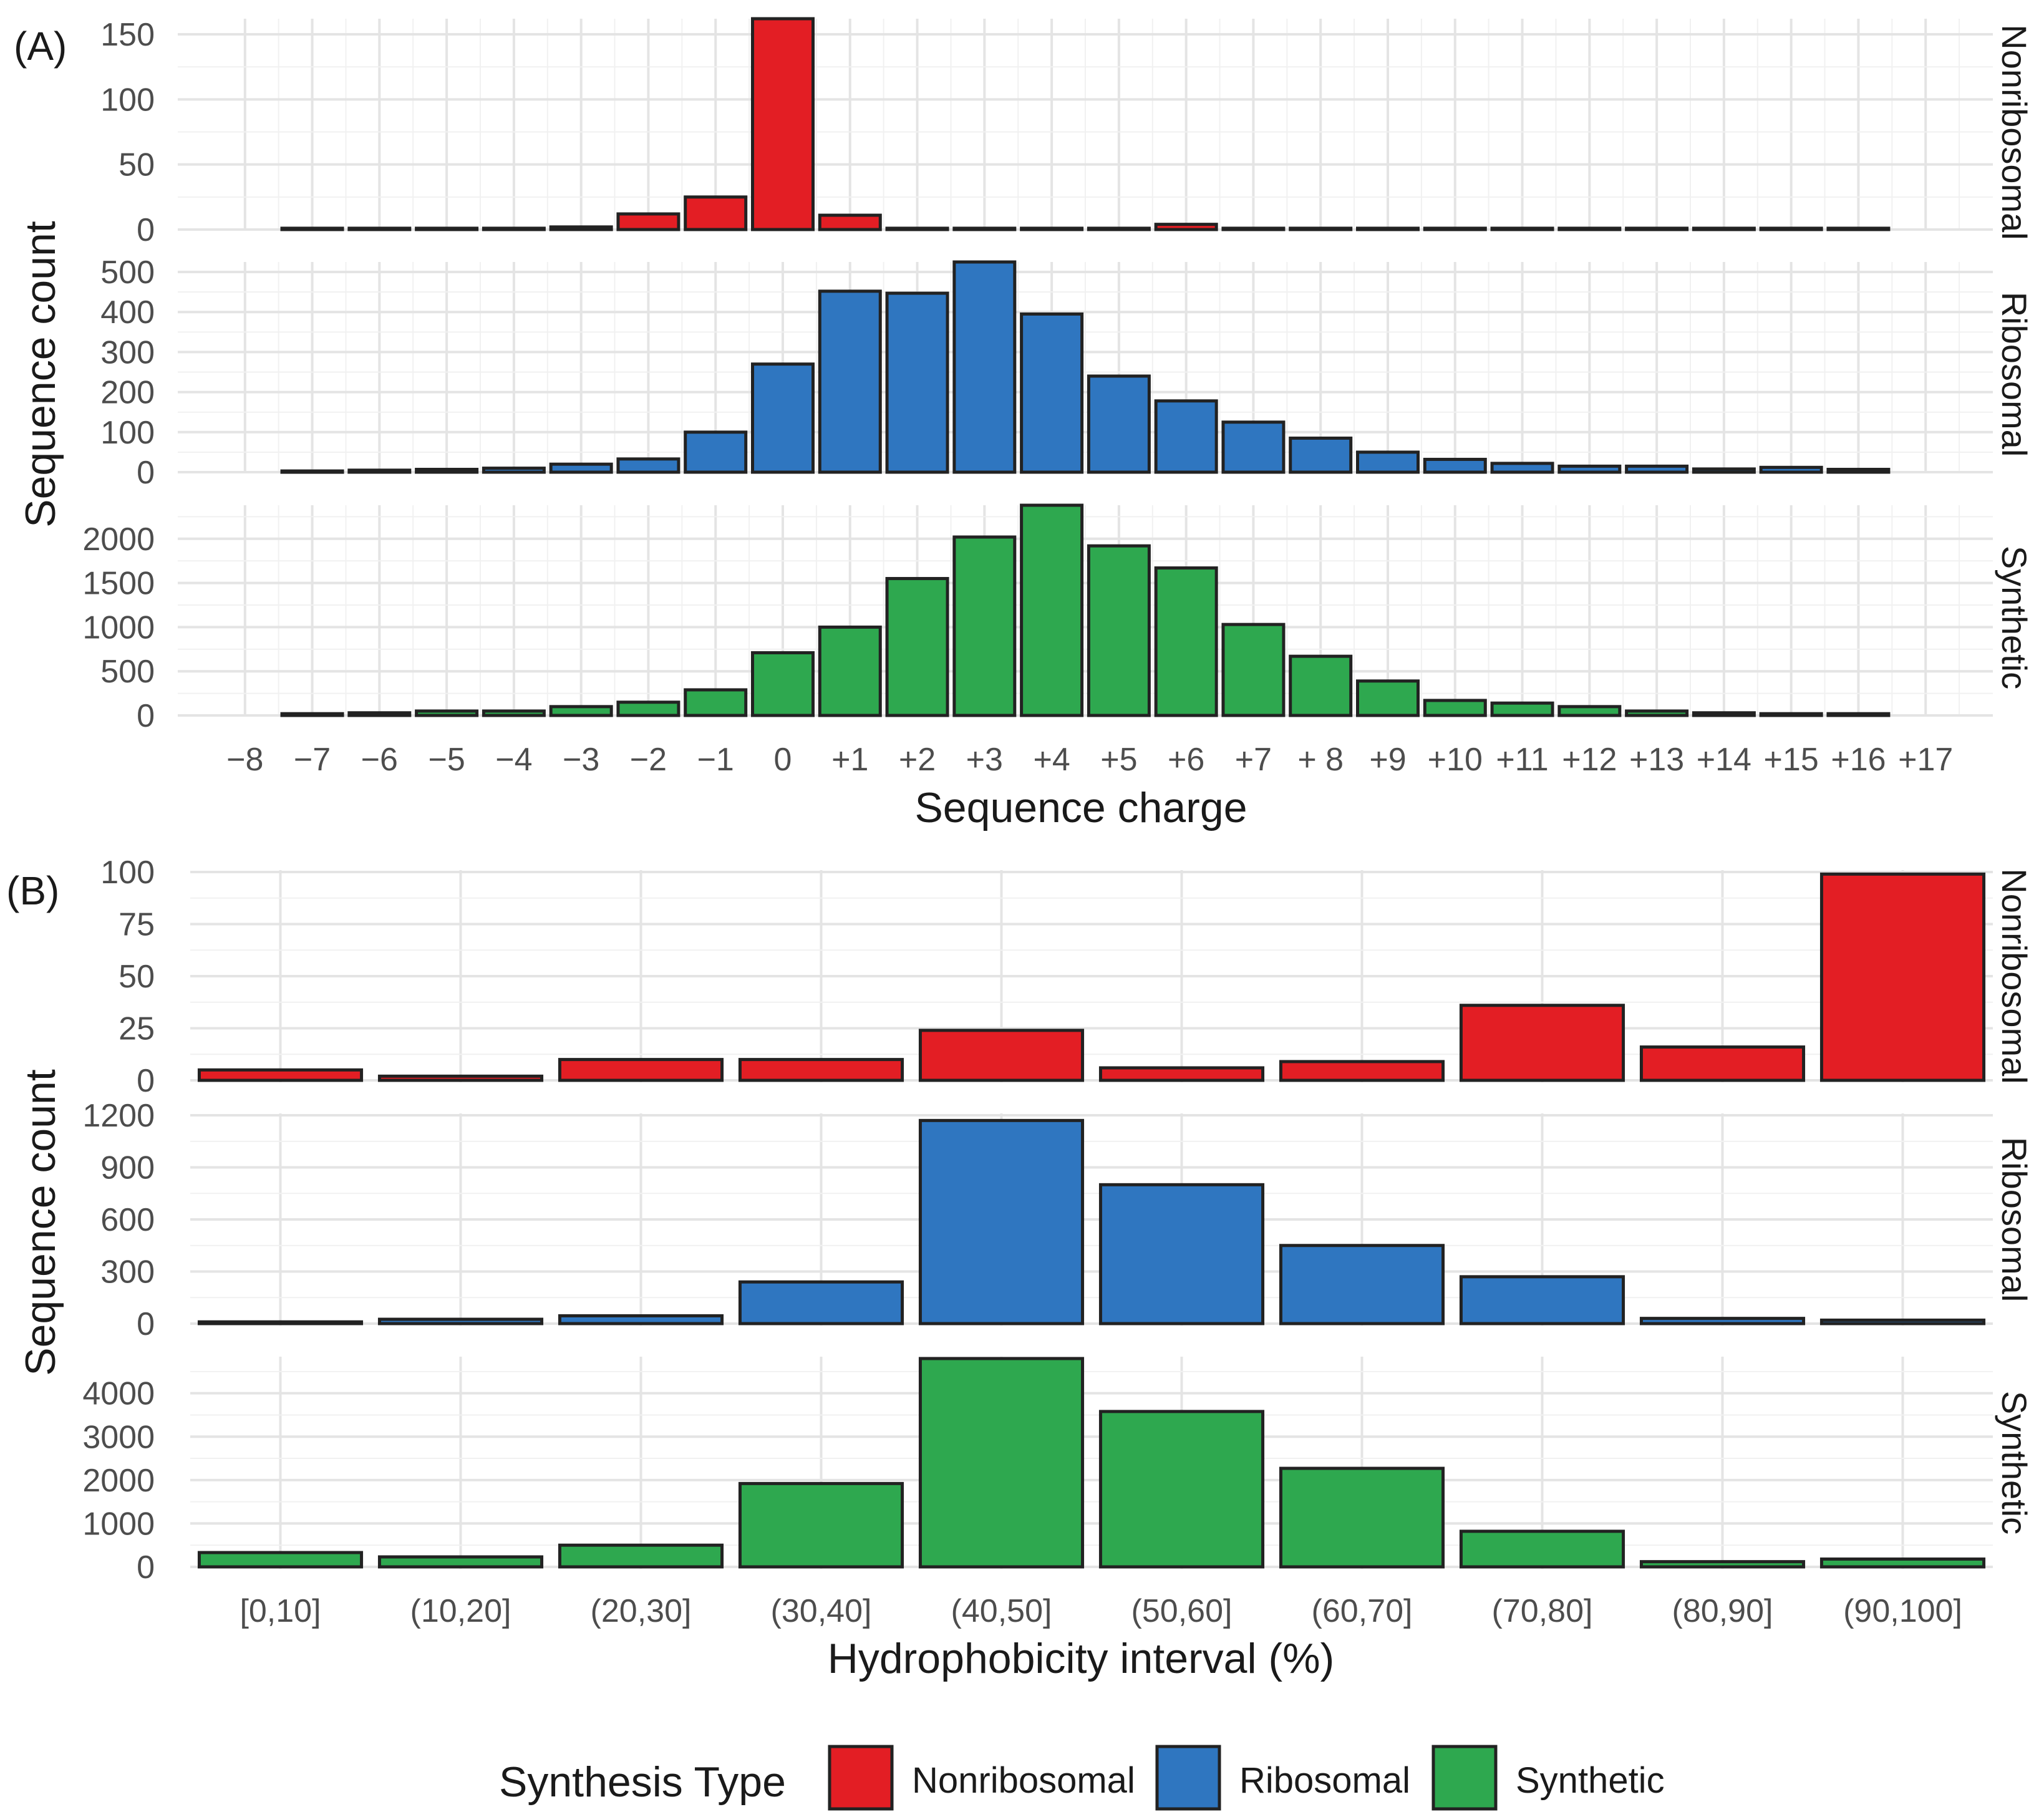  Describe the element at coordinates (984, 760) in the screenshot. I see `panel-a-x-tick-label: +3` at that location.